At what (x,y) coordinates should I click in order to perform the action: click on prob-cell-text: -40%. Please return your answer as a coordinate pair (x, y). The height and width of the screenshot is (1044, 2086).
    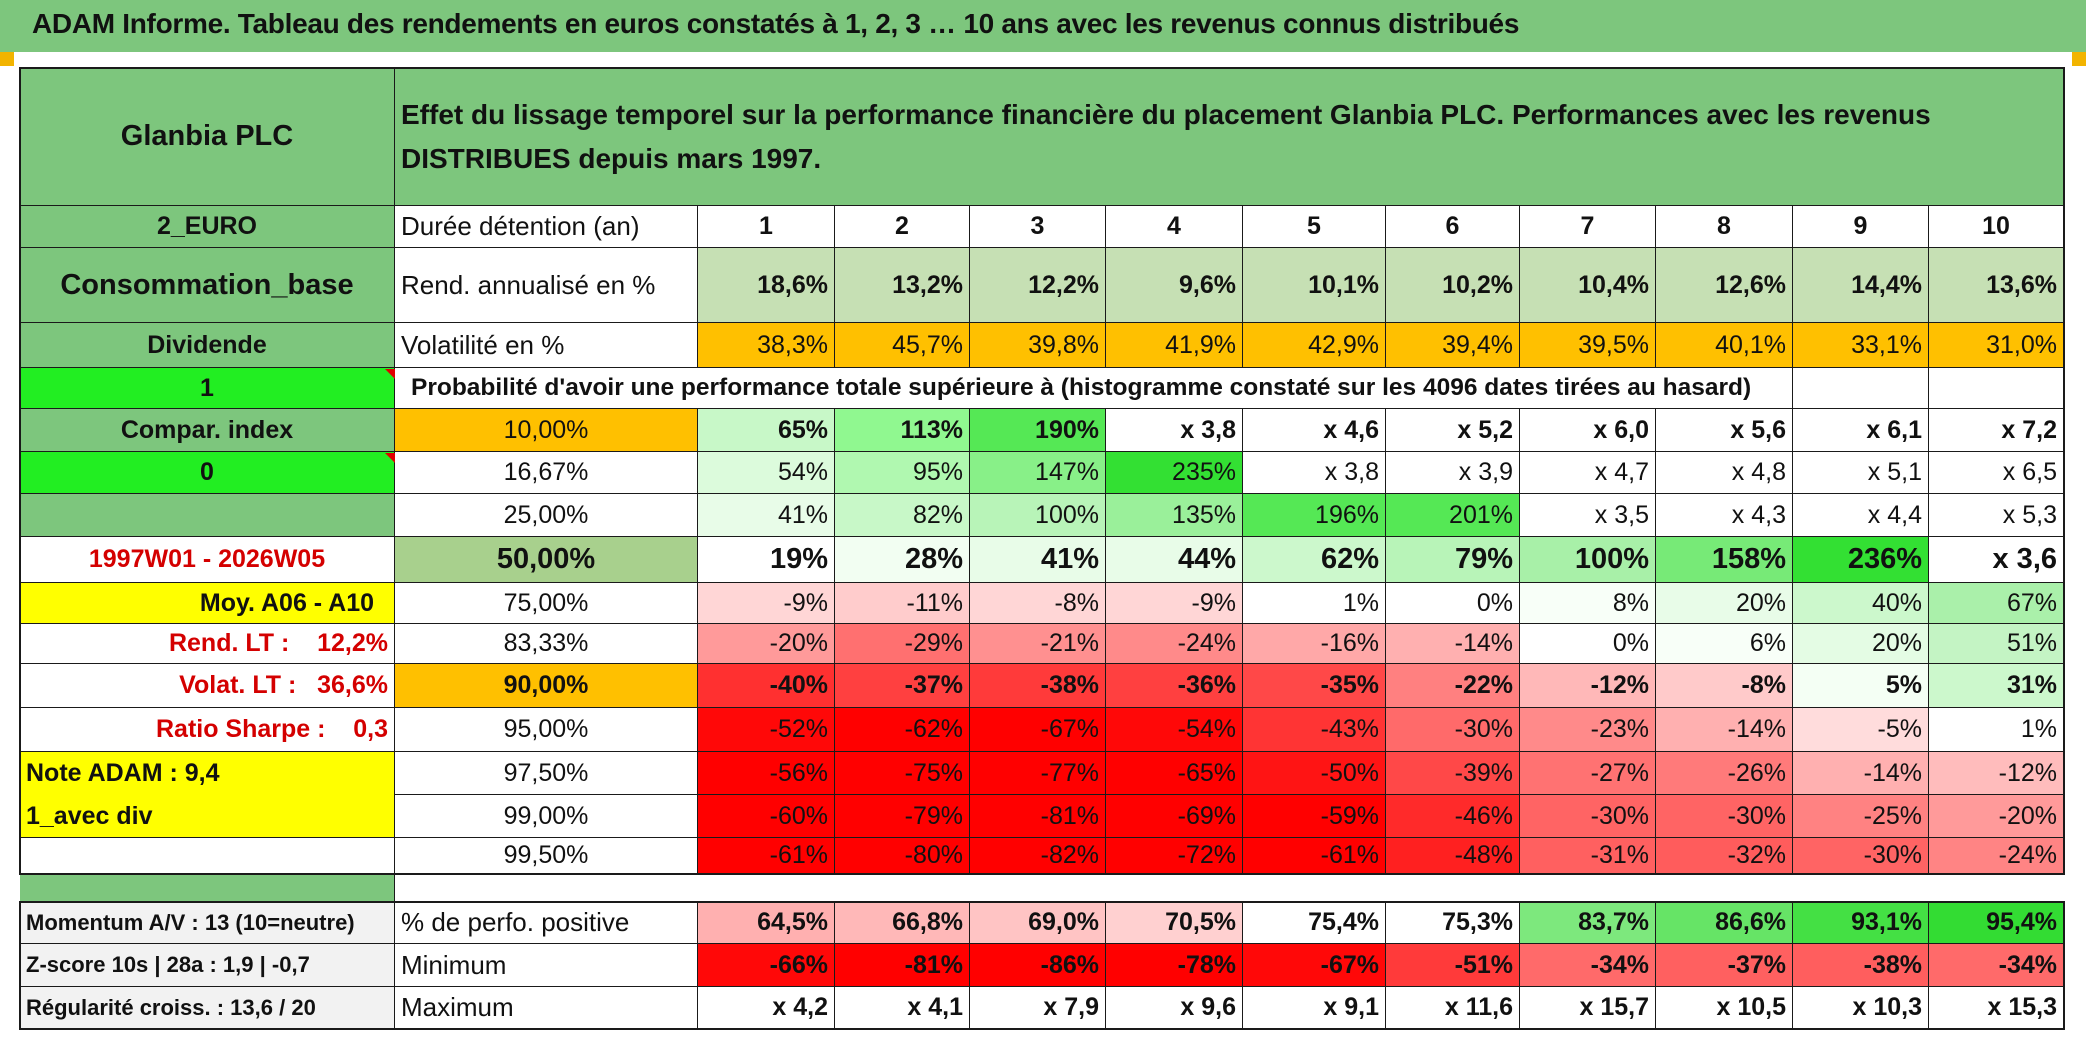
    Looking at the image, I should click on (798, 685).